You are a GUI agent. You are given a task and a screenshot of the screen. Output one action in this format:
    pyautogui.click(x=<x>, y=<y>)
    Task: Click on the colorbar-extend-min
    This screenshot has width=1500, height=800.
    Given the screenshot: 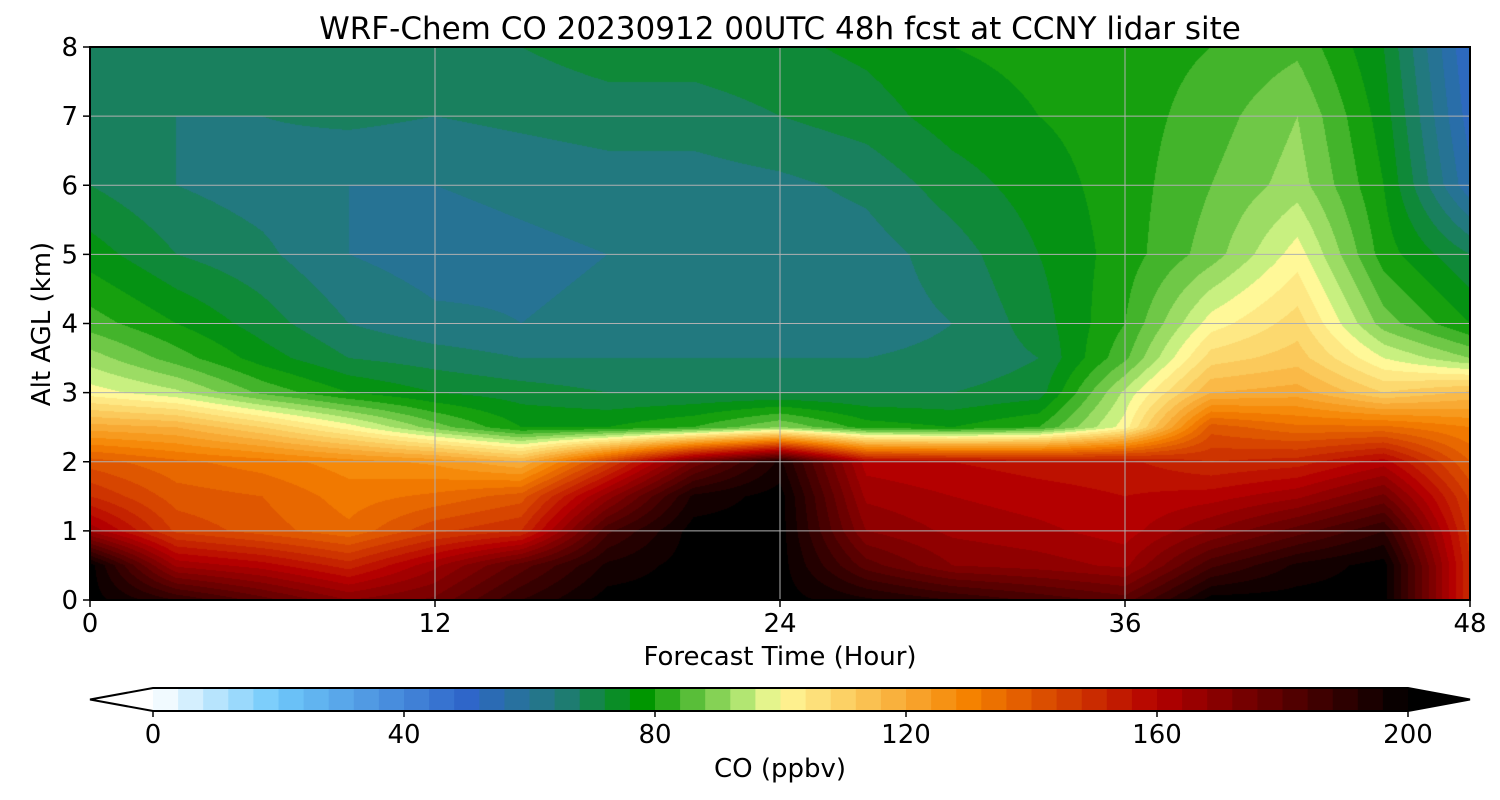 What is the action you would take?
    pyautogui.click(x=121, y=699)
    